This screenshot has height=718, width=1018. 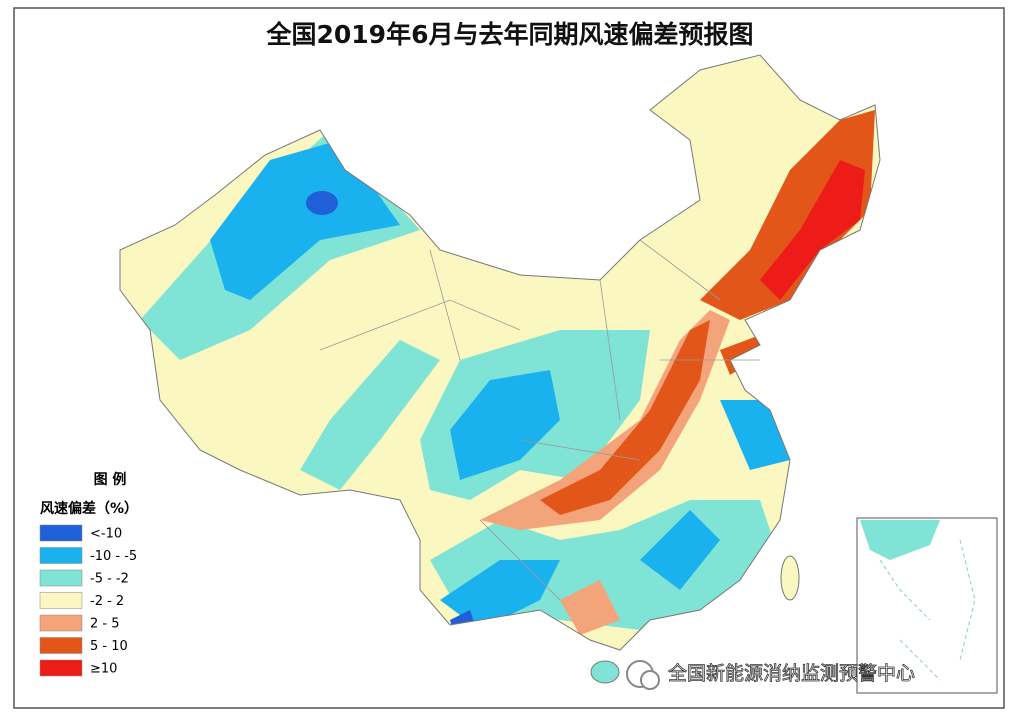 I want to click on legend-label: -10 - -5, so click(x=113, y=556).